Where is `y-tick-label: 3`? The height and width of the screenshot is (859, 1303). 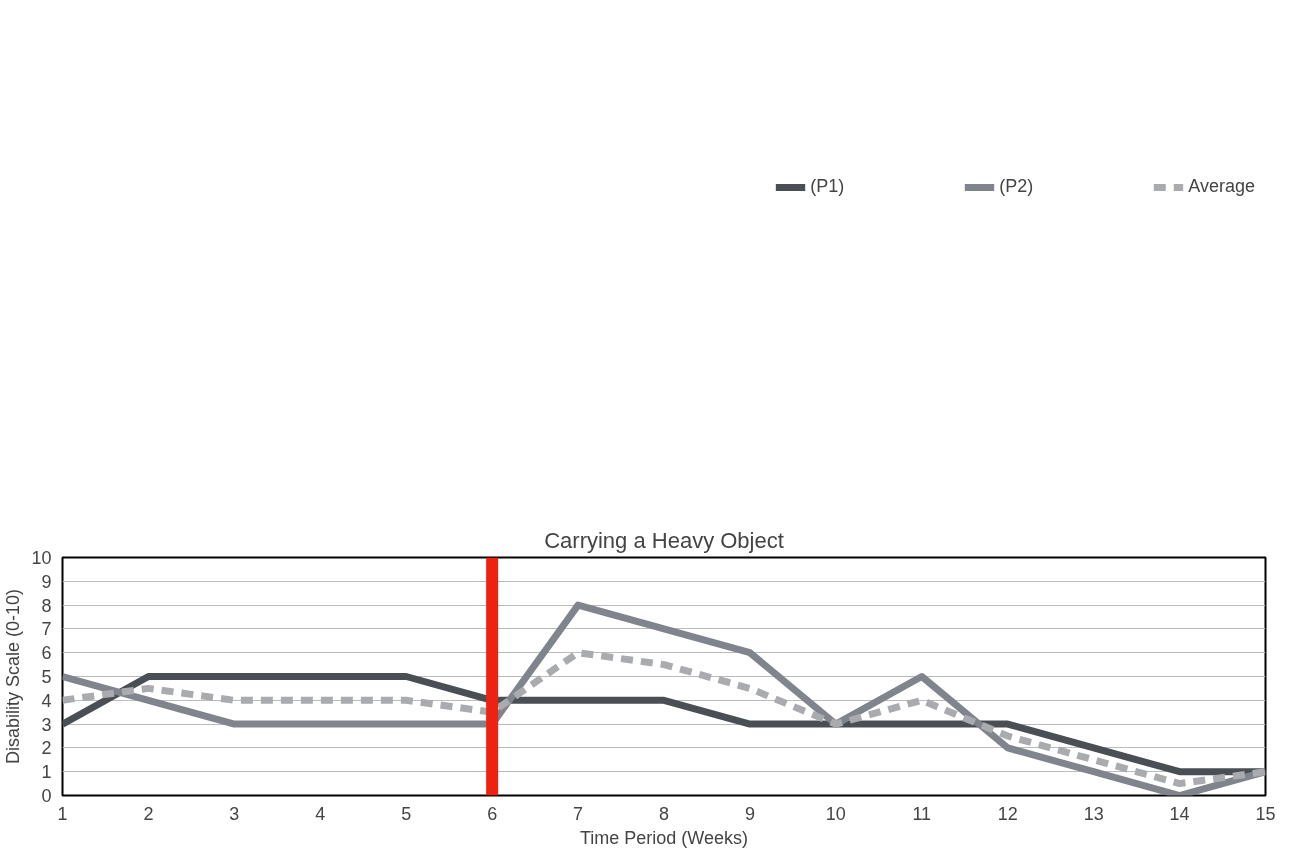
y-tick-label: 3 is located at coordinates (46, 724).